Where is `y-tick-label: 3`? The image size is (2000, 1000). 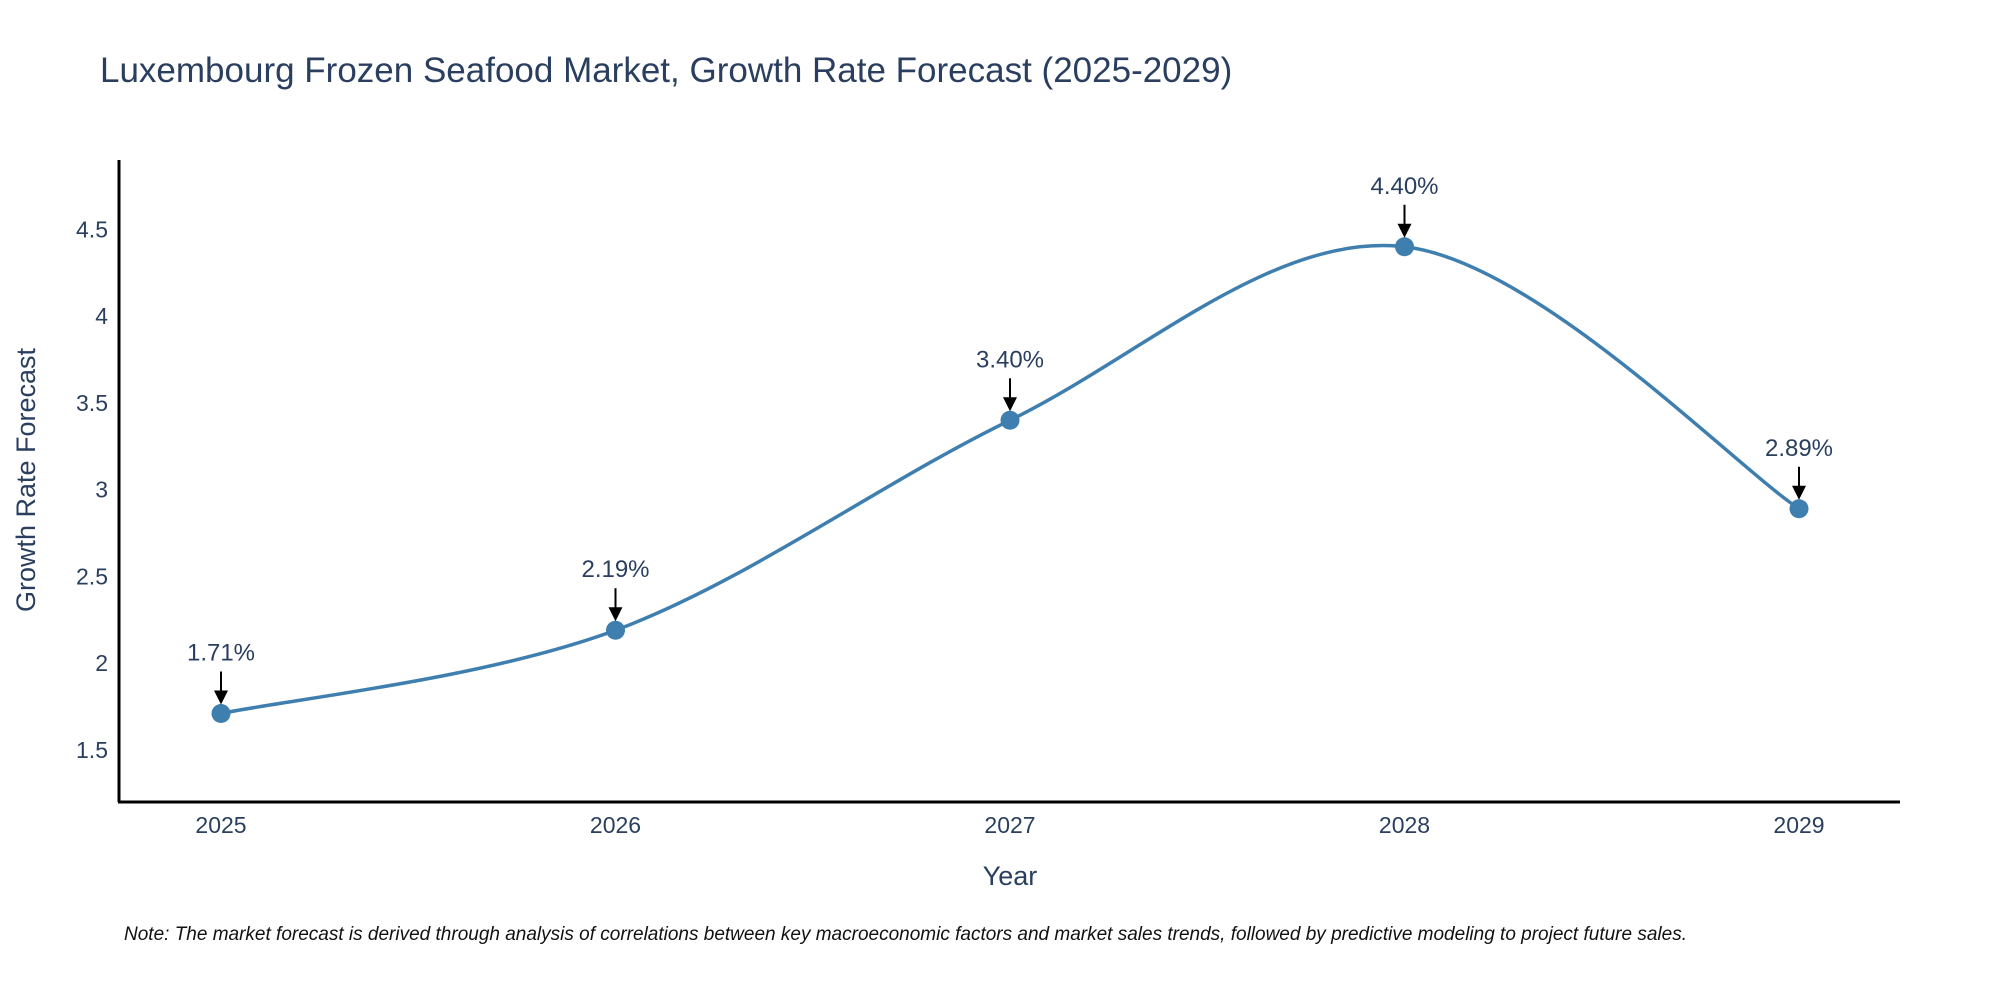 y-tick-label: 3 is located at coordinates (101, 490).